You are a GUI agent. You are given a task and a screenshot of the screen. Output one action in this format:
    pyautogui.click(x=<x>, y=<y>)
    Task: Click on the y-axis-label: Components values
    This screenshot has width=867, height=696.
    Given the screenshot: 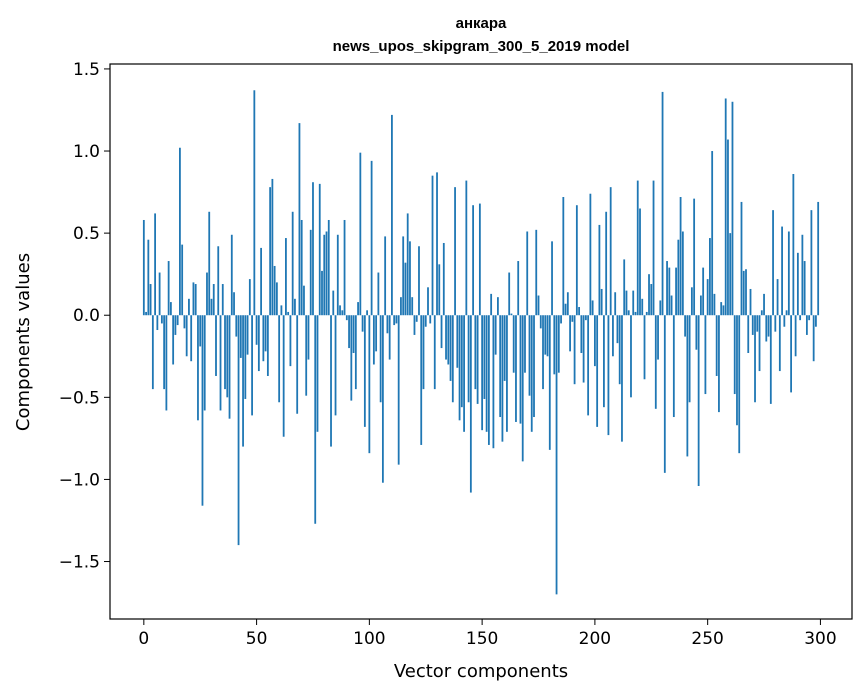 What is the action you would take?
    pyautogui.click(x=23, y=342)
    